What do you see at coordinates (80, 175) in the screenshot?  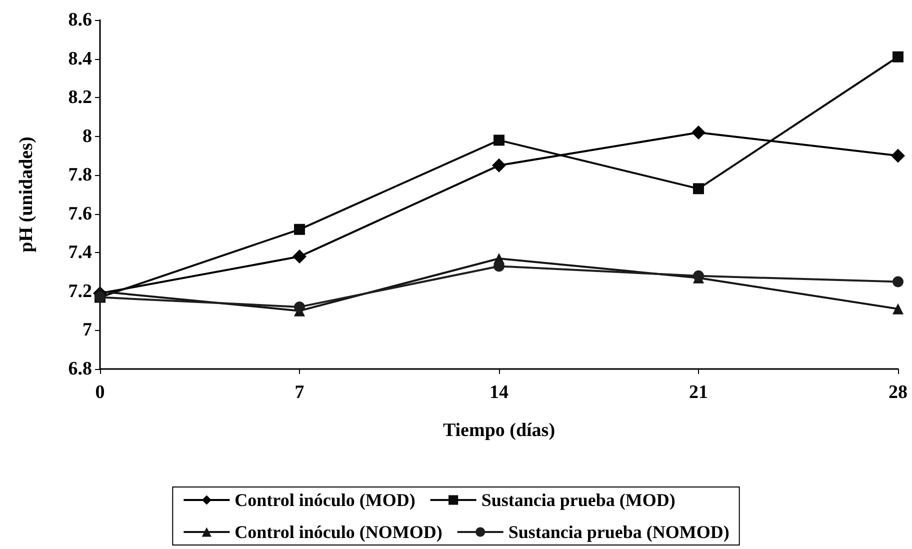 I see `y-tick-label: 7.8` at bounding box center [80, 175].